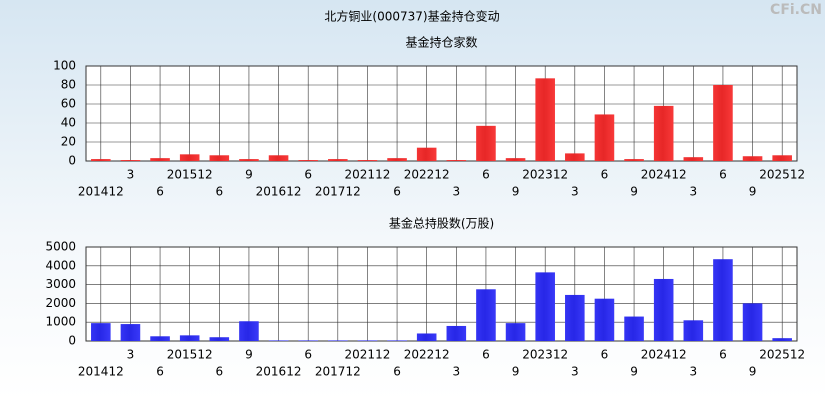 The image size is (825, 400). Describe the element at coordinates (545, 175) in the screenshot. I see `x-tick-label: 202312` at that location.